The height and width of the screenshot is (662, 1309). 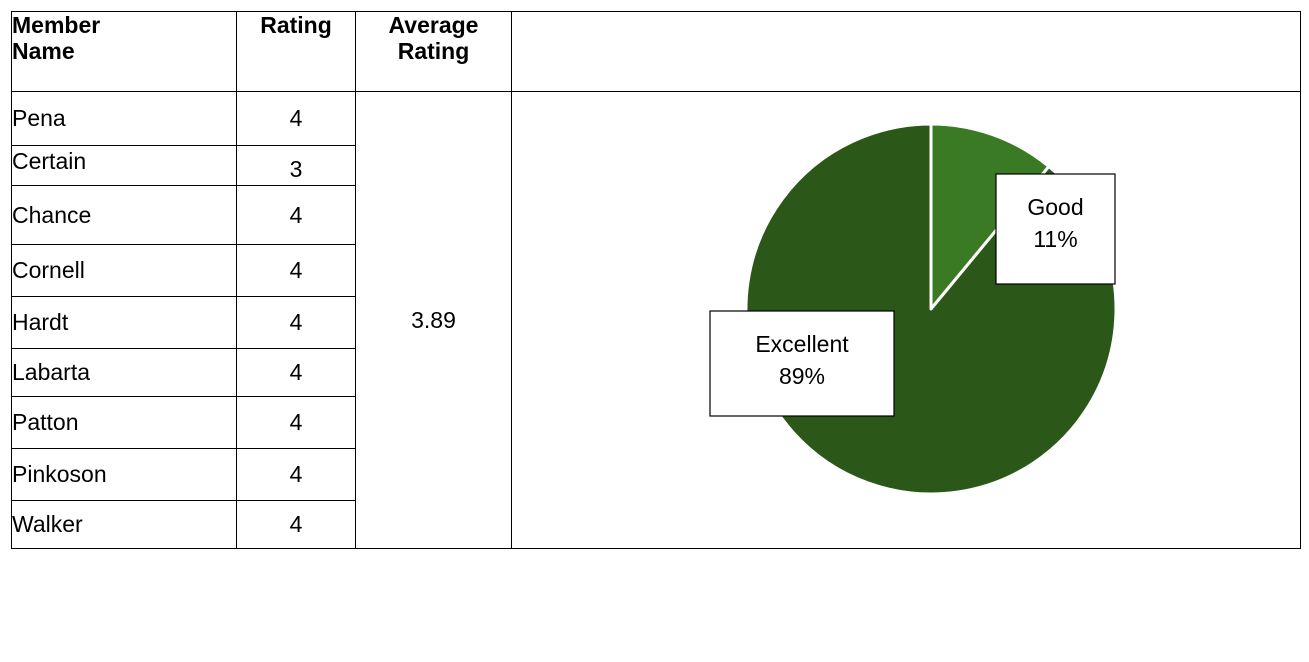 What do you see at coordinates (56, 25) in the screenshot?
I see `member-name-header-line1: Member` at bounding box center [56, 25].